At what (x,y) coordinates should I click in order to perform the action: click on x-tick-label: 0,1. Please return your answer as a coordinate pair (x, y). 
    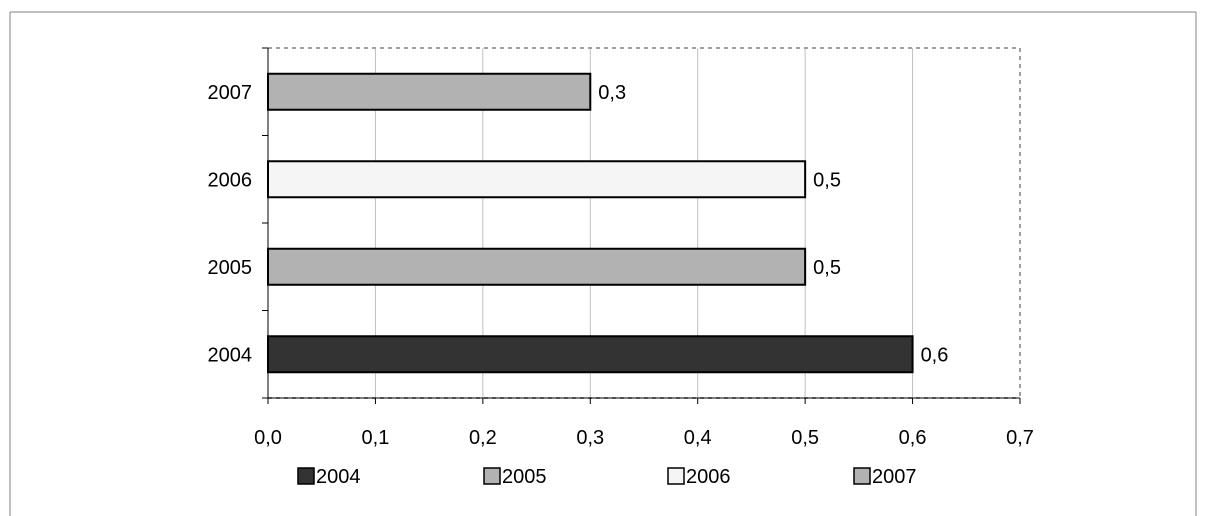
    Looking at the image, I should click on (376, 438).